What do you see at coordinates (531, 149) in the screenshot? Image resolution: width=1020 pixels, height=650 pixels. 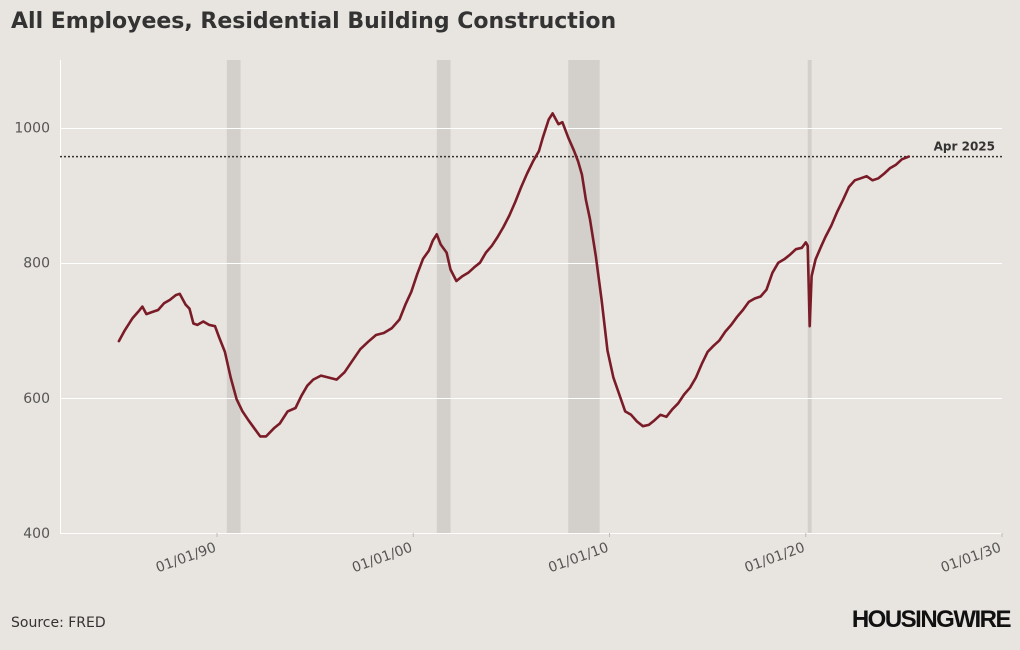 I see `reference-line-group: Apr 2025` at bounding box center [531, 149].